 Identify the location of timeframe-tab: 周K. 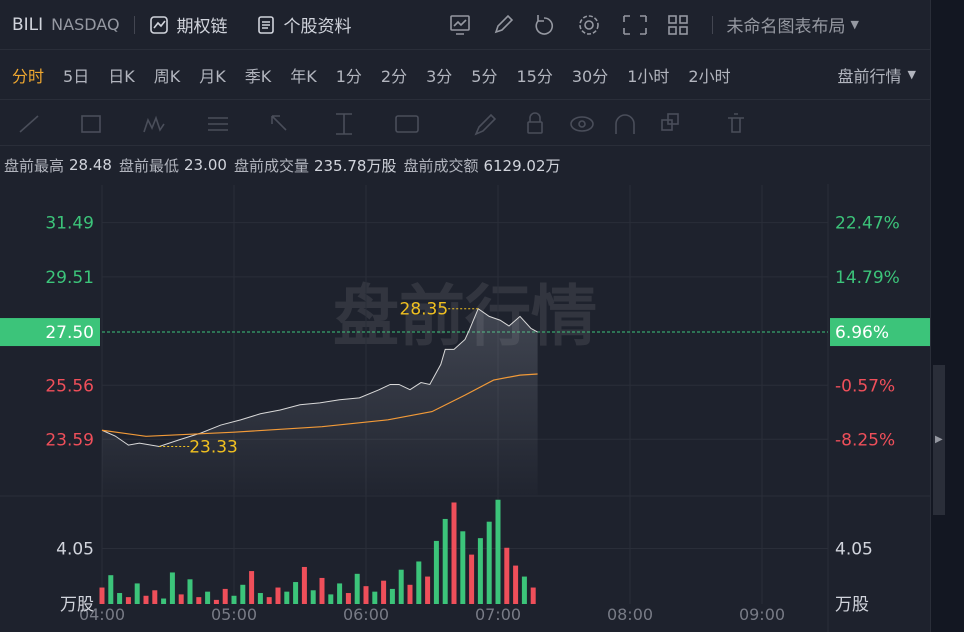
(167, 76).